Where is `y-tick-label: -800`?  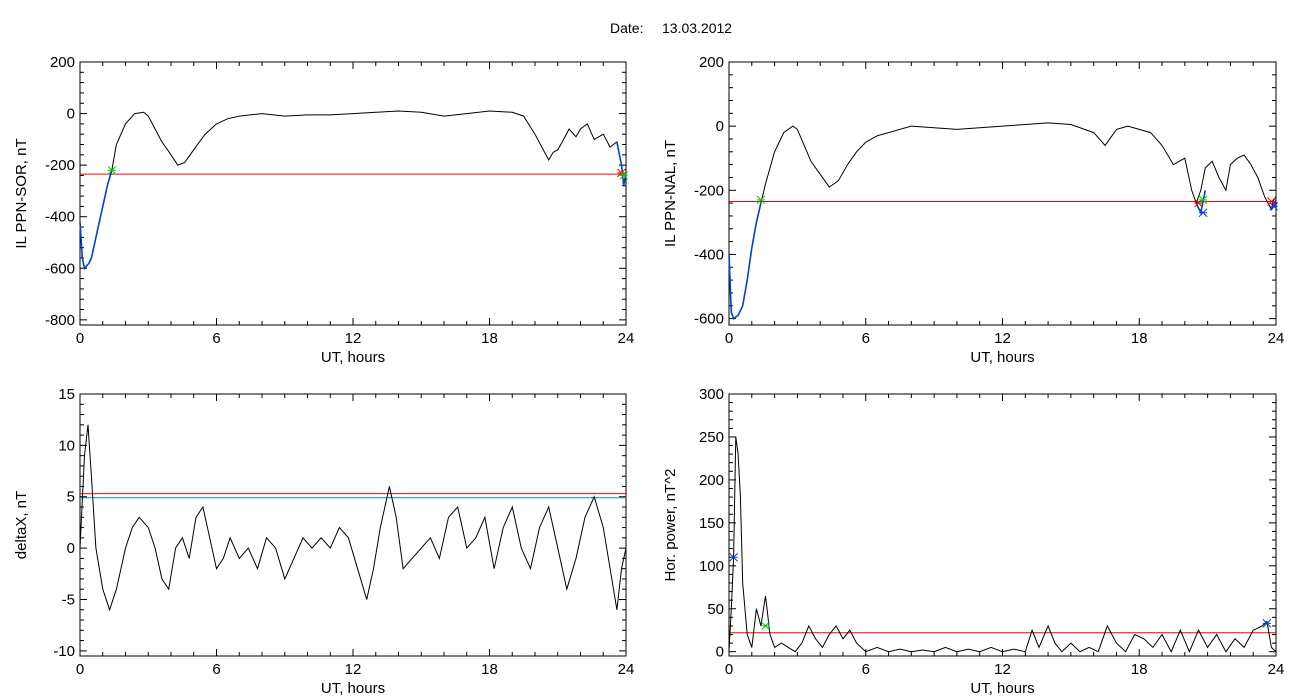
y-tick-label: -800 is located at coordinates (60, 320).